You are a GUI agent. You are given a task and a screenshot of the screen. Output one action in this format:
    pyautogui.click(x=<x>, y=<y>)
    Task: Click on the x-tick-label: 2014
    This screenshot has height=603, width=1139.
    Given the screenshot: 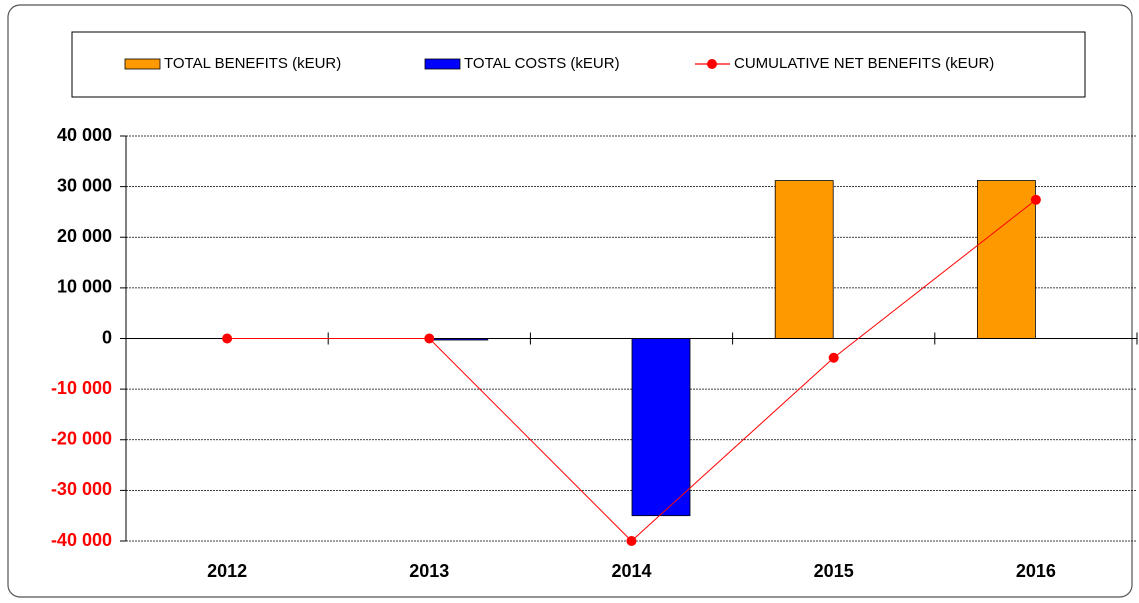 What is the action you would take?
    pyautogui.click(x=631, y=571)
    